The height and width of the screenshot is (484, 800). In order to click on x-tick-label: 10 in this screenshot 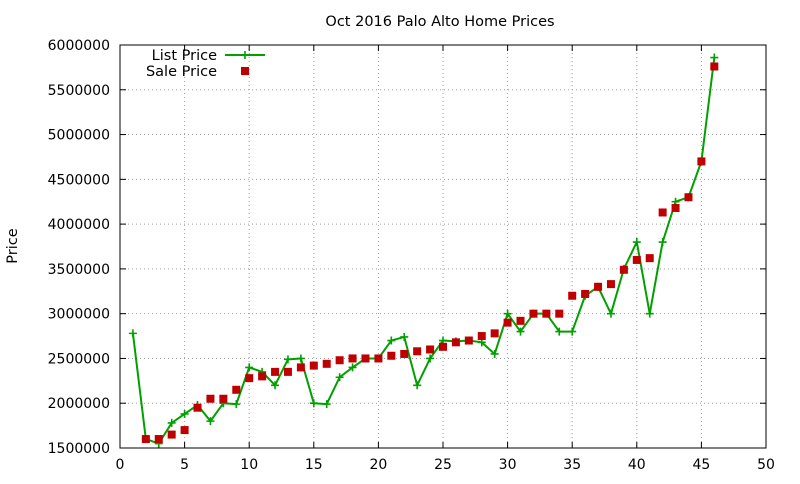, I will do `click(249, 465)`.